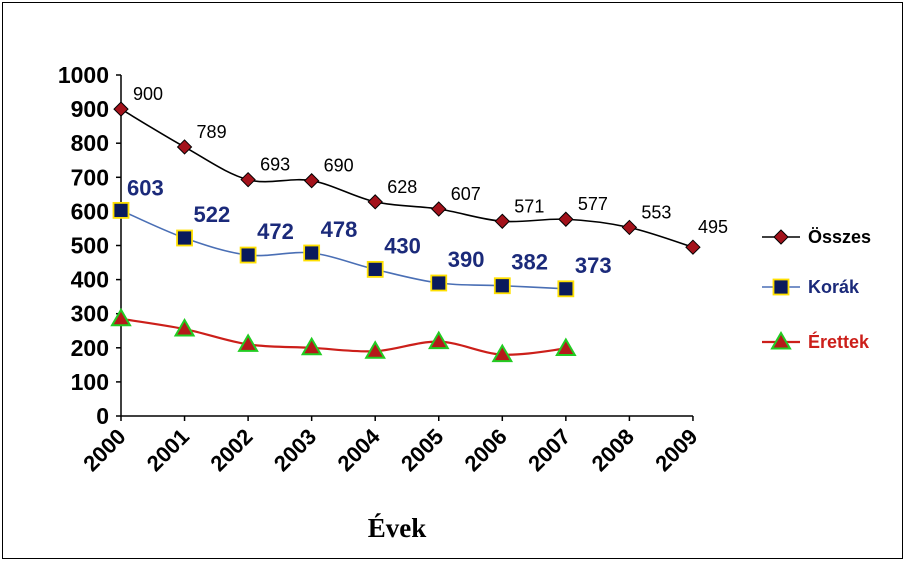 The height and width of the screenshot is (563, 907). Describe the element at coordinates (212, 132) in the screenshot. I see `data-label-osszes: 789` at that location.